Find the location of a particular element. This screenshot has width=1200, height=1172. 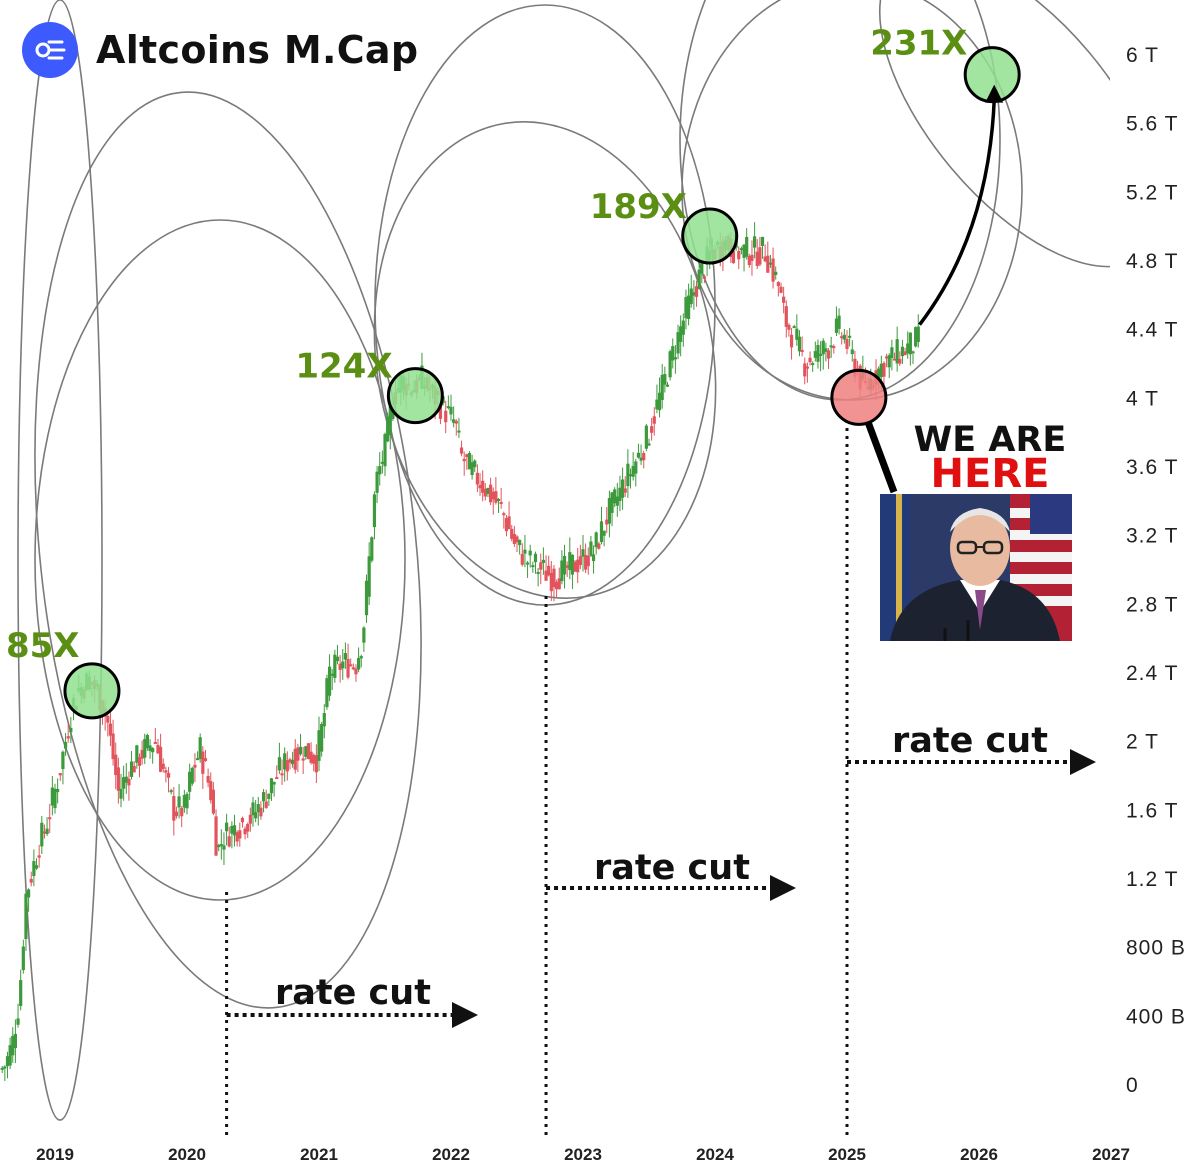

y-tick-label: 5.2 T is located at coordinates (1152, 192).